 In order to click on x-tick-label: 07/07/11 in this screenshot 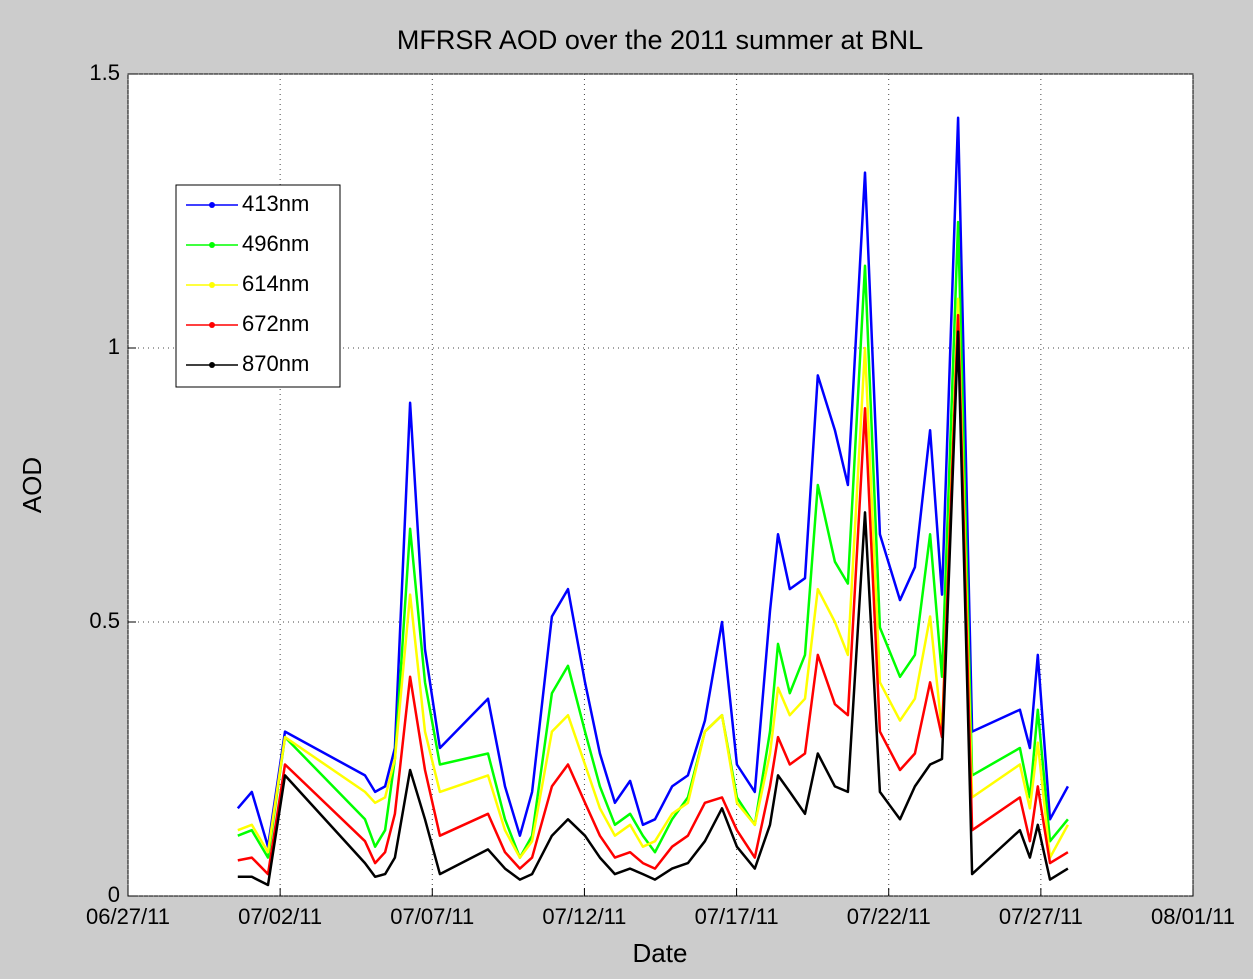, I will do `click(432, 916)`.